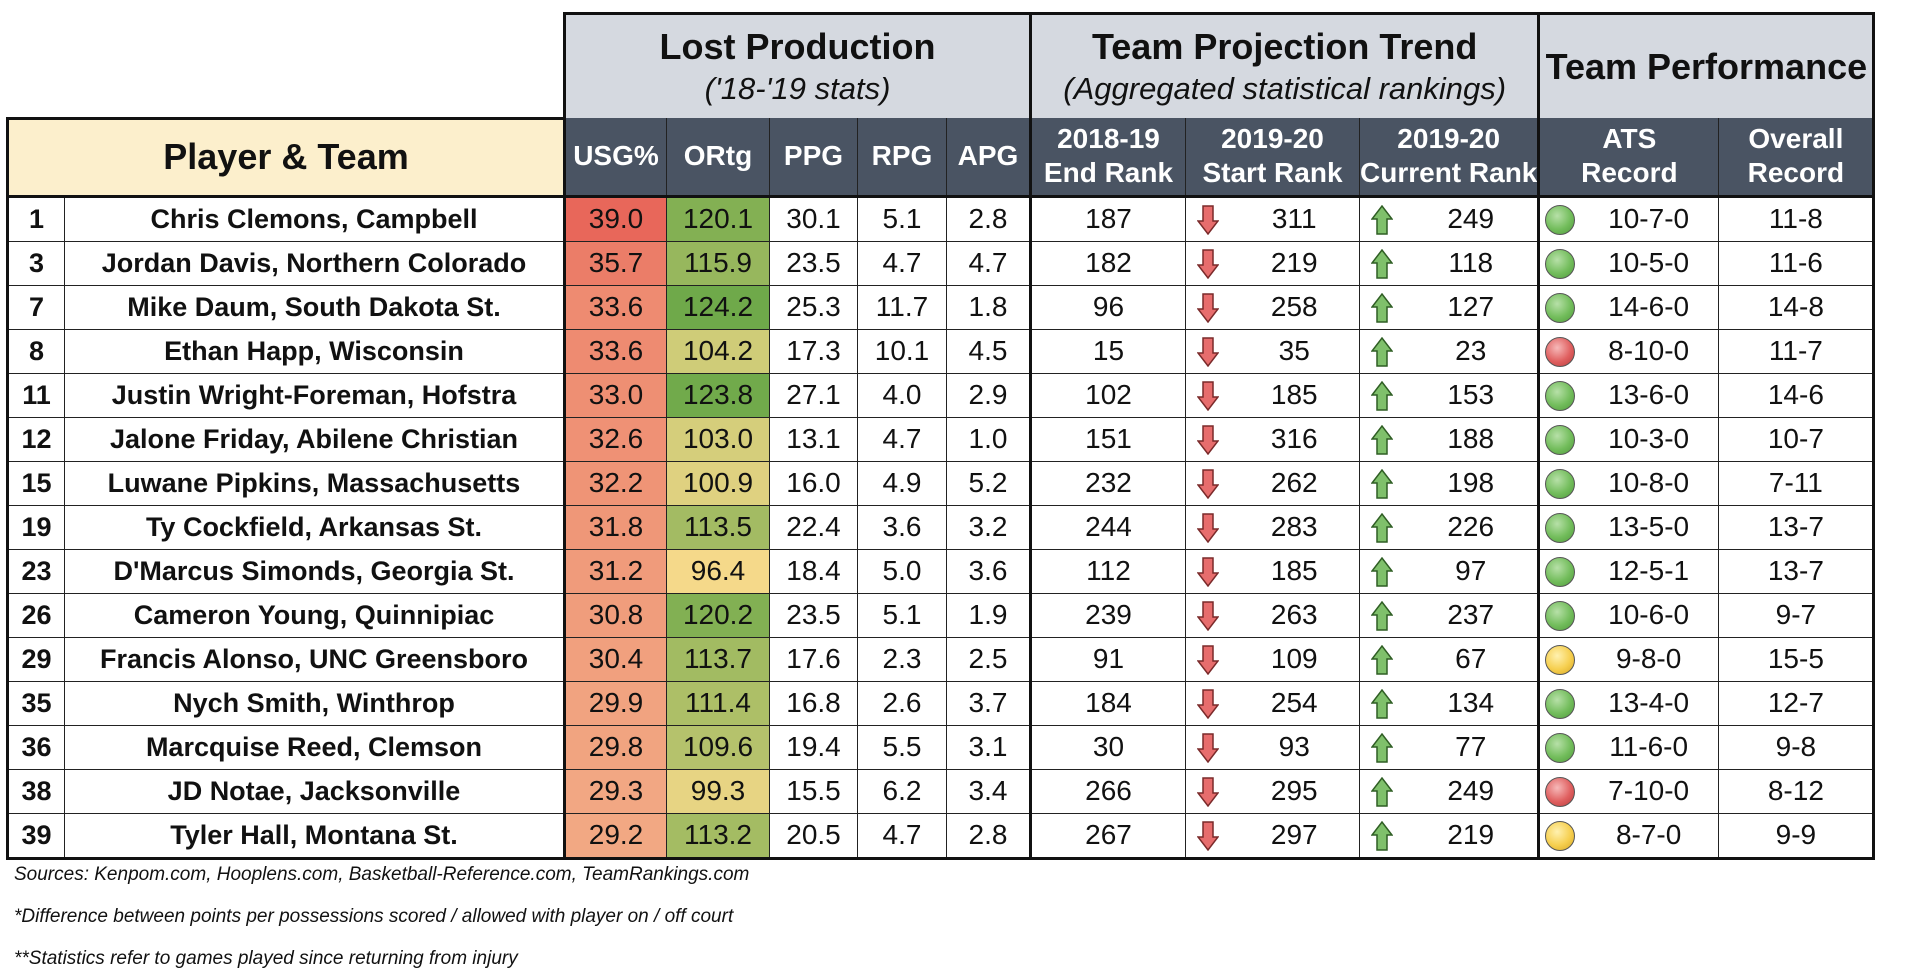  Describe the element at coordinates (1107, 219) in the screenshot. I see `end-rank-cell: 187` at that location.